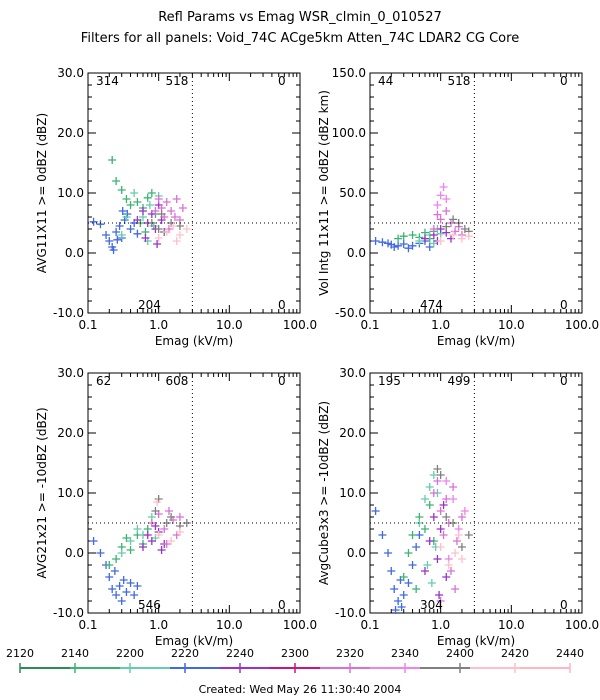  Describe the element at coordinates (70, 493) in the screenshot. I see `y-tick-label: 10.0` at that location.